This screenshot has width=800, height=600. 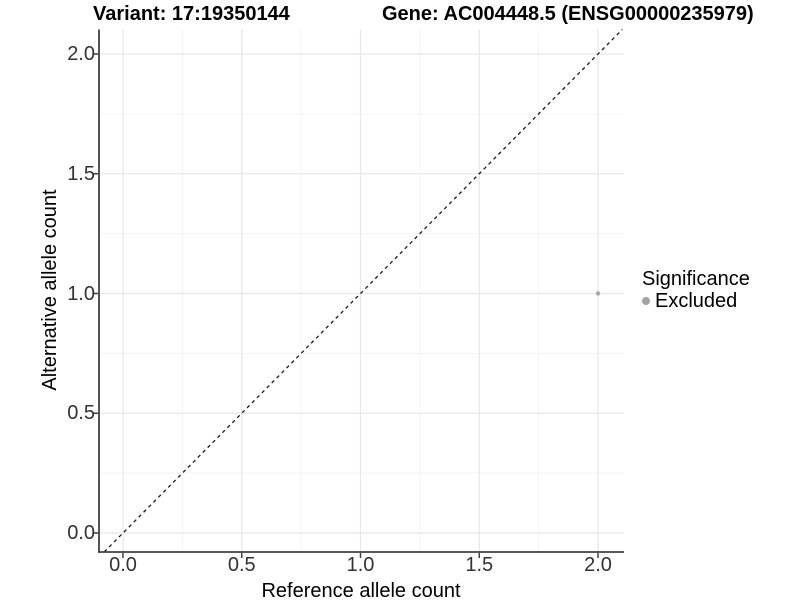 What do you see at coordinates (598, 293) in the screenshot?
I see `data-point-excluded` at bounding box center [598, 293].